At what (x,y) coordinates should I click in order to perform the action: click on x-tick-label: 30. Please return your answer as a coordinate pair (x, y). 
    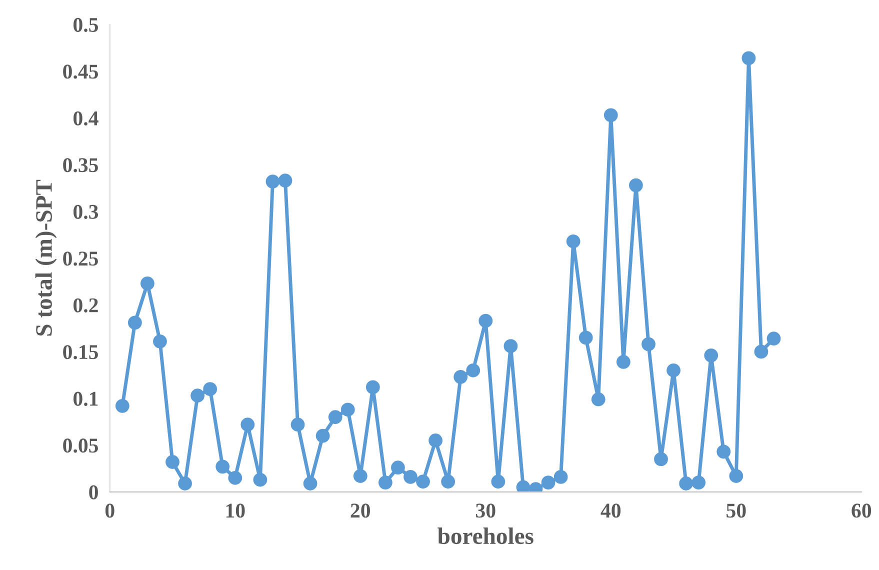
    Looking at the image, I should click on (486, 511).